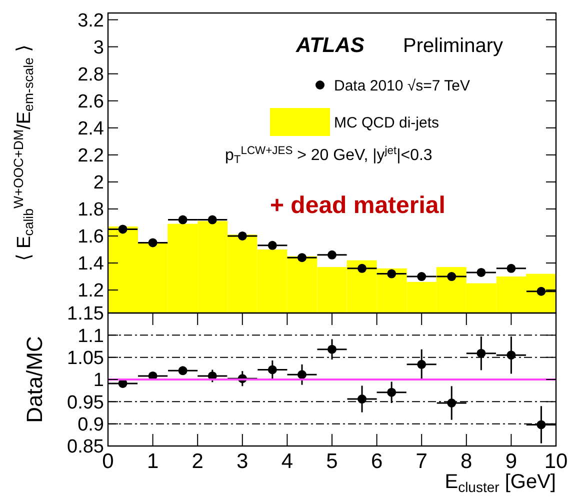 This screenshot has height=503, width=576. What do you see at coordinates (34, 379) in the screenshot?
I see `y-axis-title: Data/MC` at bounding box center [34, 379].